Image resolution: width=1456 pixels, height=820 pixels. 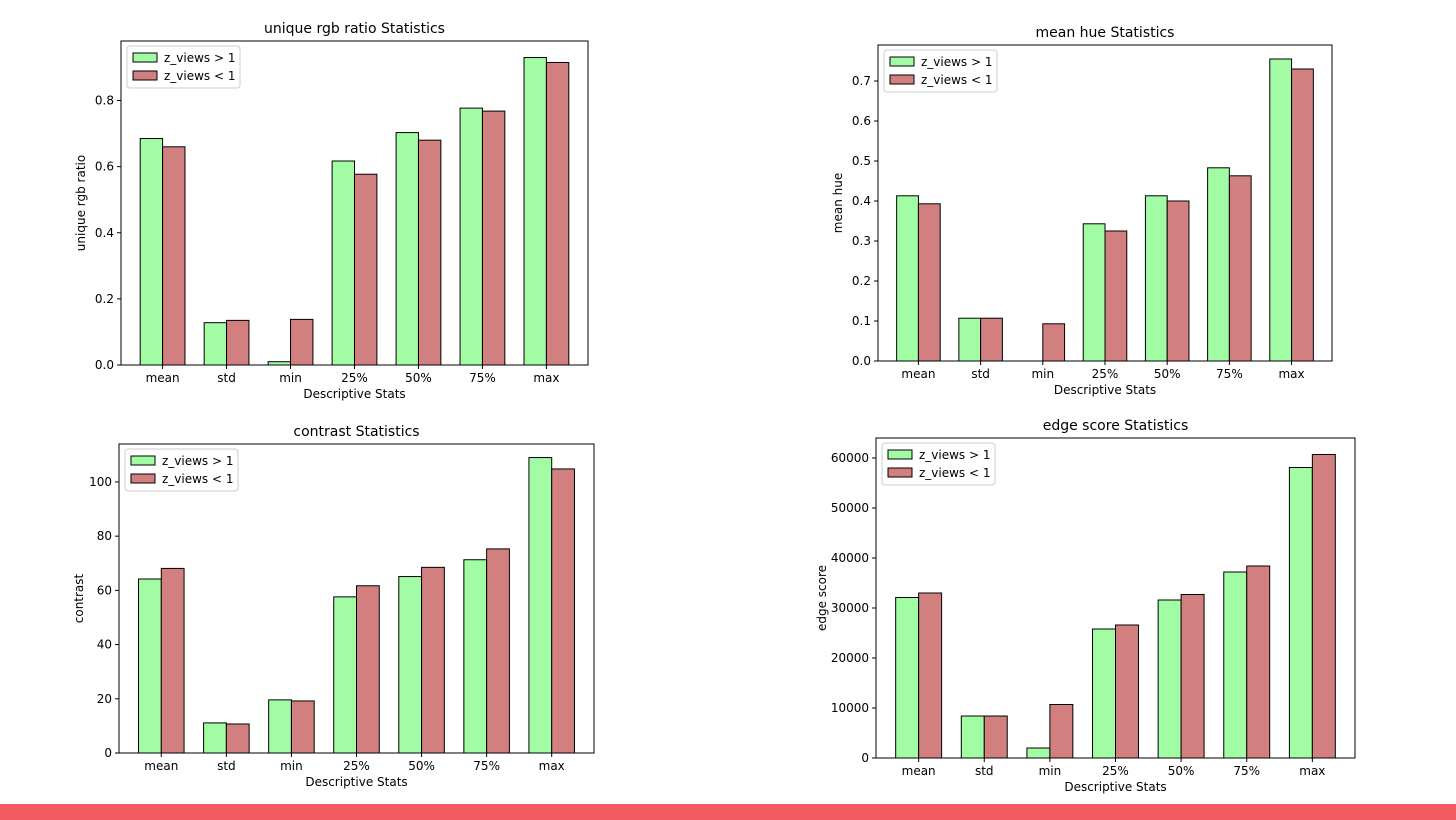 What do you see at coordinates (861, 241) in the screenshot?
I see `y-tick-label: 0.3` at bounding box center [861, 241].